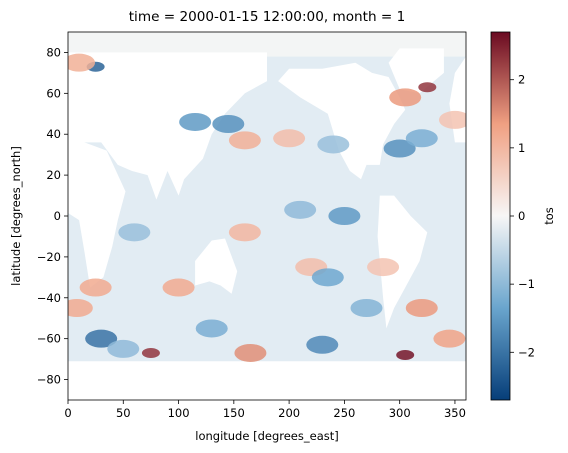 The image size is (568, 453). What do you see at coordinates (52, 216) in the screenshot?
I see `y-axis: 80 60 40 20 0 −20 −40 −60 −80` at bounding box center [52, 216].